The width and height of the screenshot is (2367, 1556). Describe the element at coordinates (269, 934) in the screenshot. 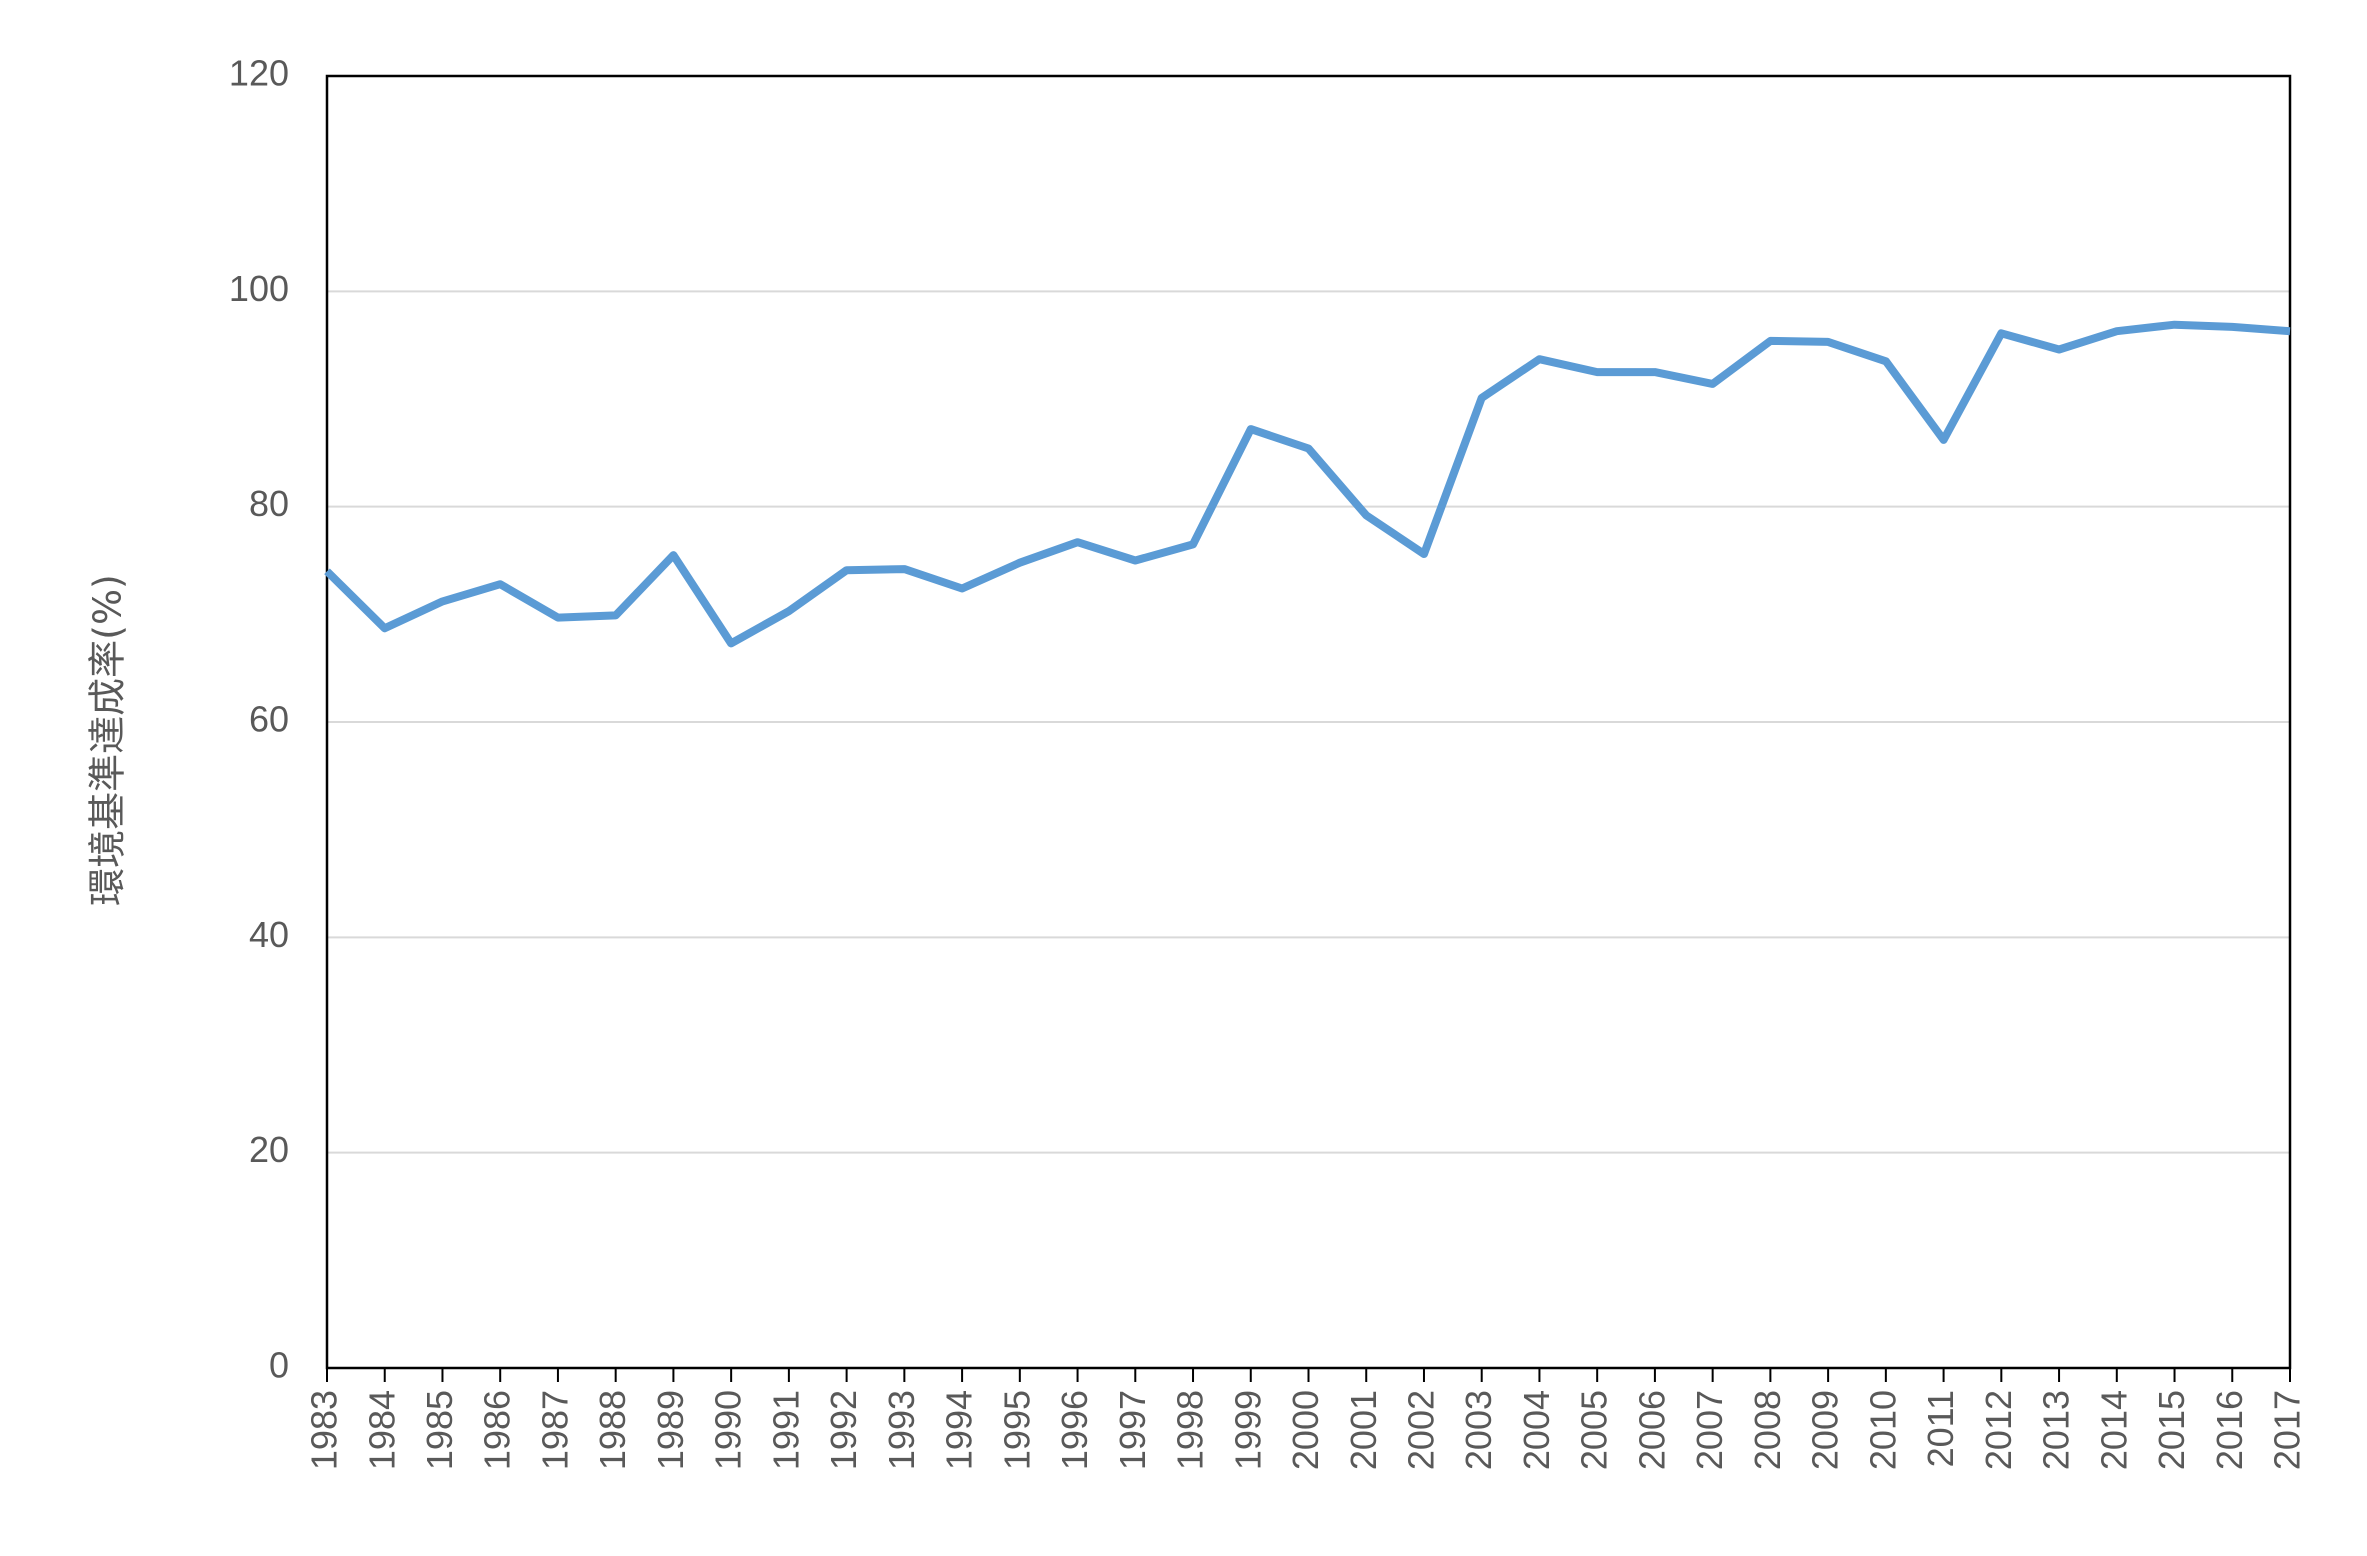

I see `y-tick-label: 40` at that location.